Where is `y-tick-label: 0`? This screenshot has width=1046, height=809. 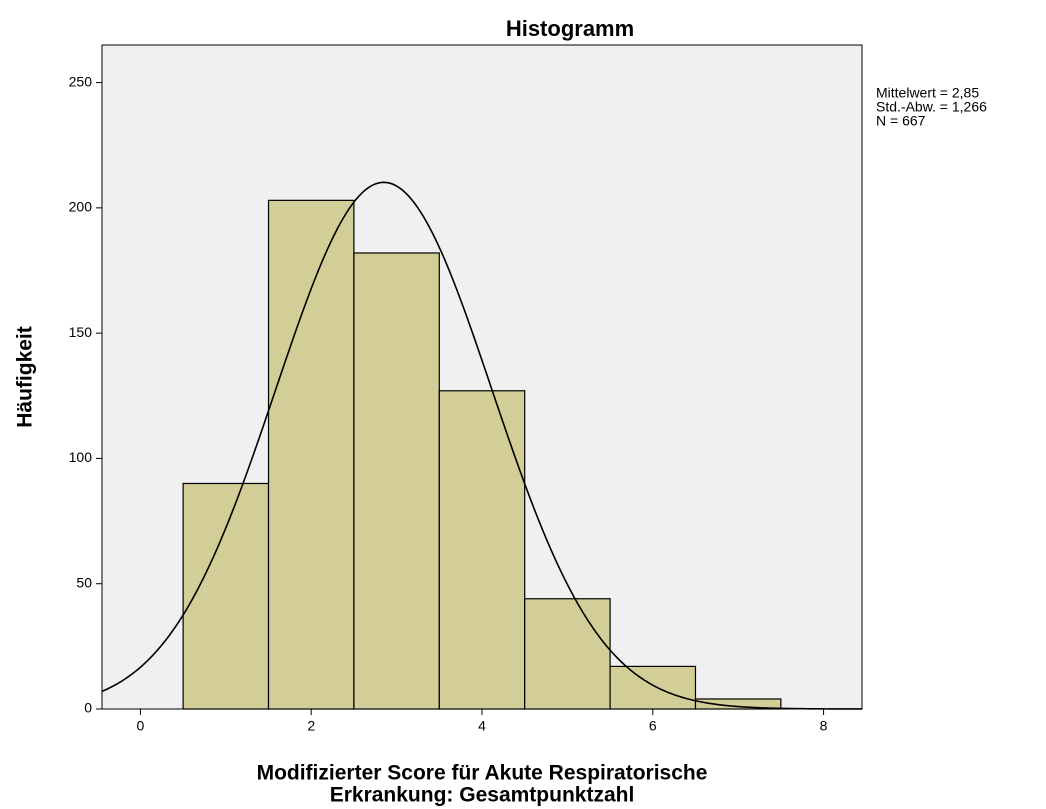
y-tick-label: 0 is located at coordinates (88, 708).